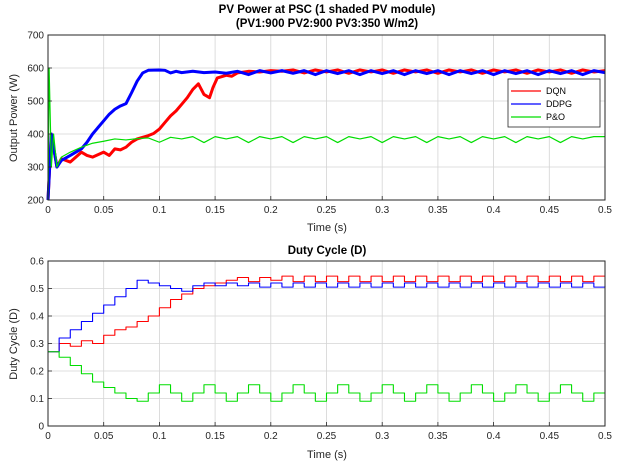 This screenshot has height=471, width=626. I want to click on y-tick-label: 0.6, so click(37, 262).